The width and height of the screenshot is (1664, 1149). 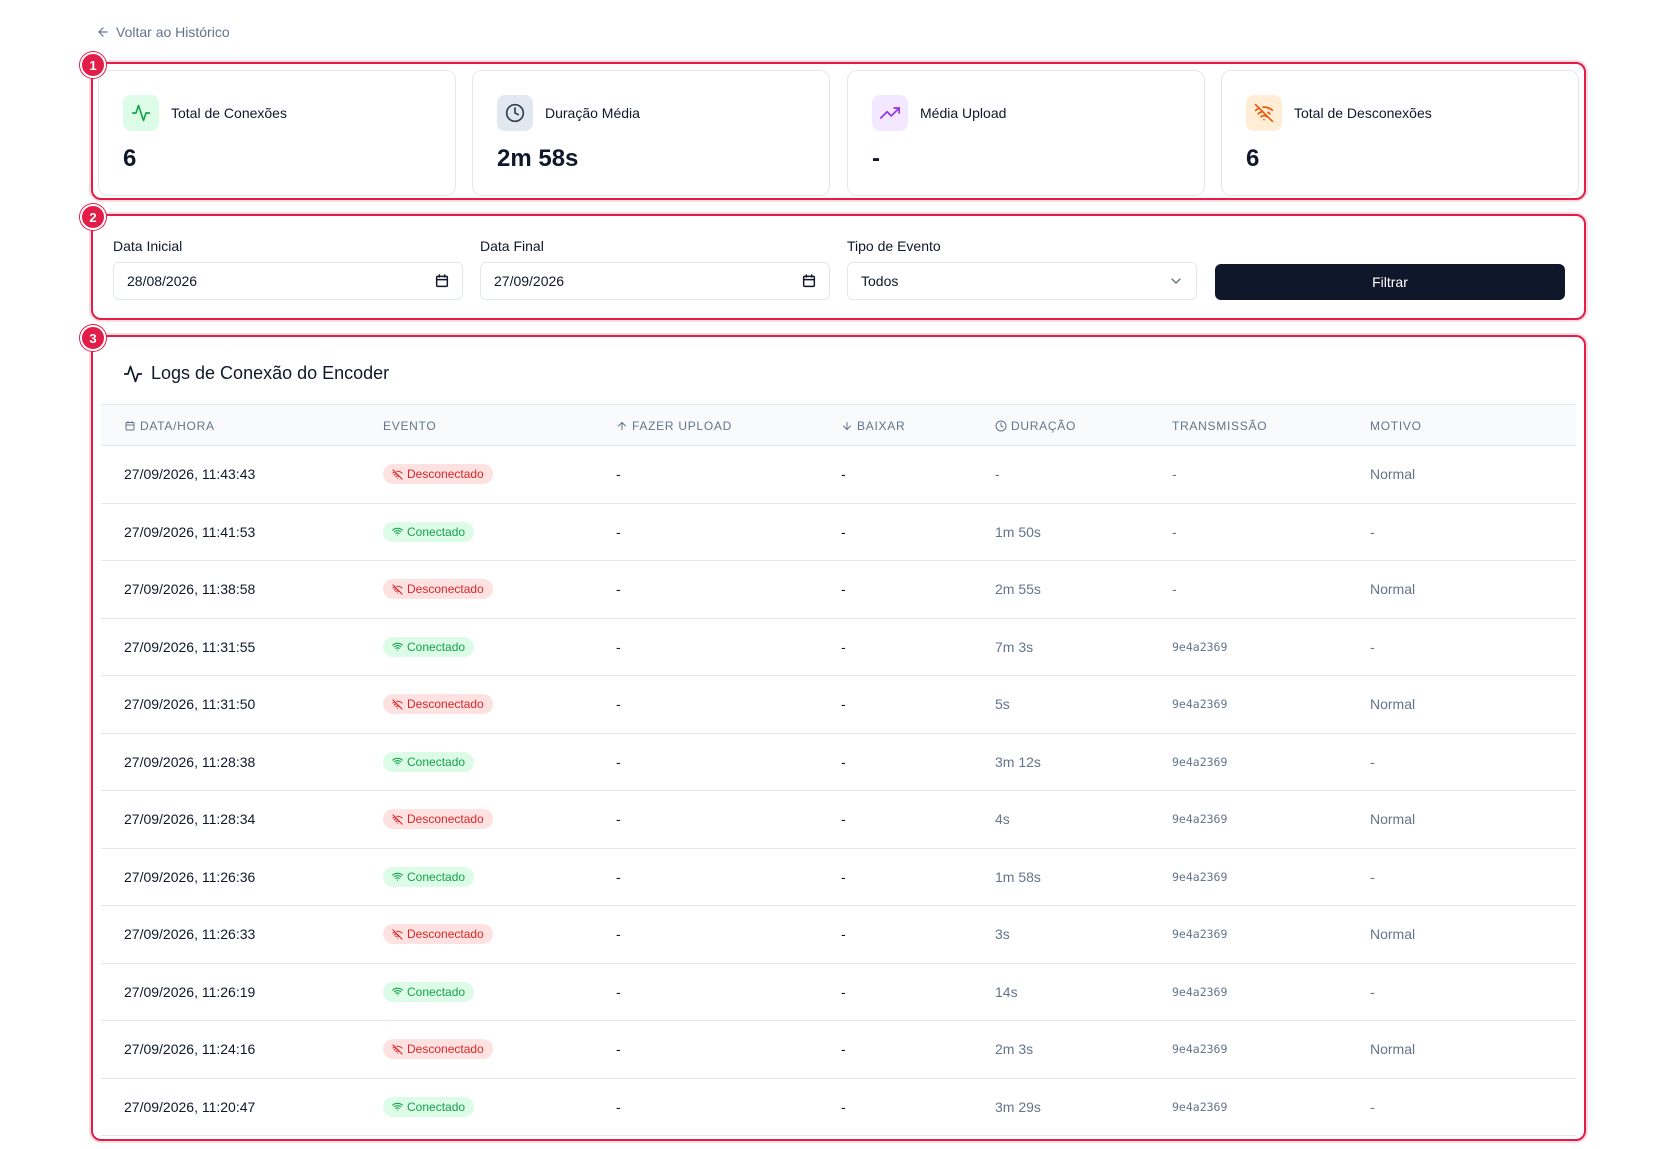 I want to click on stat-value: -, so click(x=876, y=158).